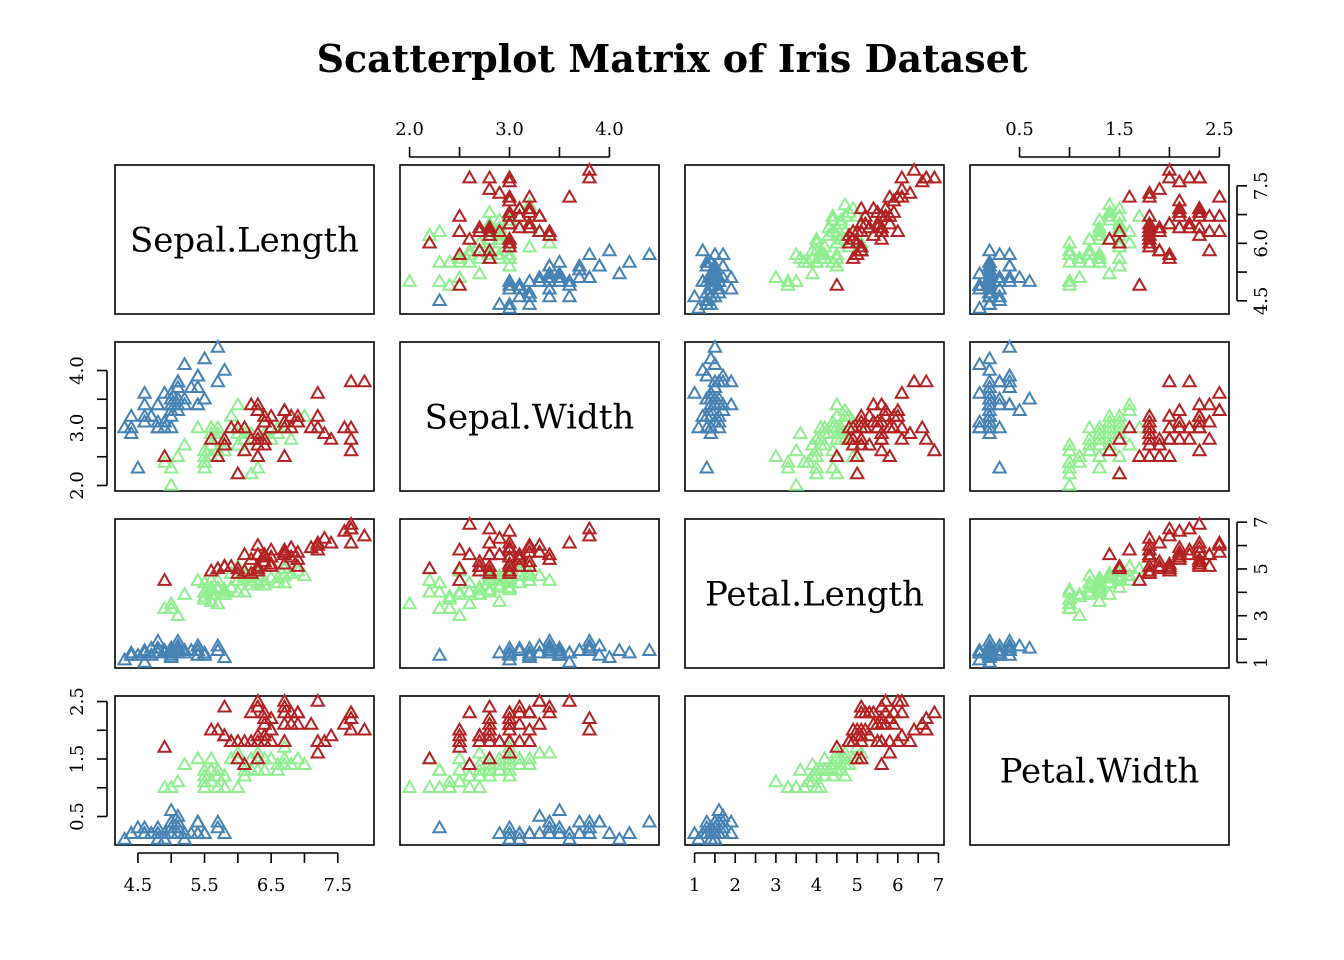 Image resolution: width=1344 pixels, height=960 pixels. Describe the element at coordinates (529, 416) in the screenshot. I see `panel-sepal-width-vs-sepal-width: Sepal.Width` at that location.